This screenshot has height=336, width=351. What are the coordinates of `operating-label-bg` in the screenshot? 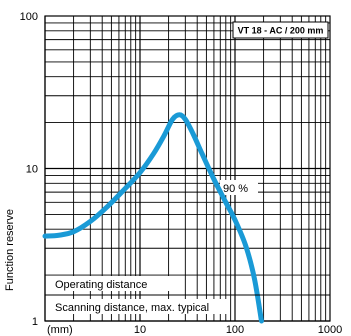 It's located at (111, 283).